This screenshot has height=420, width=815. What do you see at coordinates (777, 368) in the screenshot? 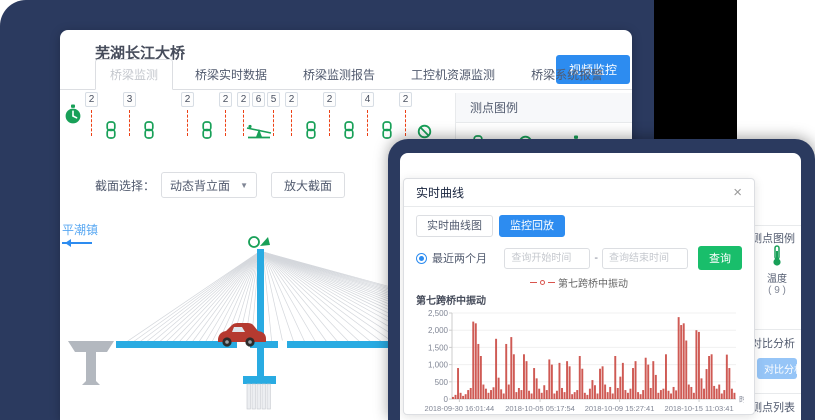
I see `compare-button: 对比分析` at bounding box center [777, 368].